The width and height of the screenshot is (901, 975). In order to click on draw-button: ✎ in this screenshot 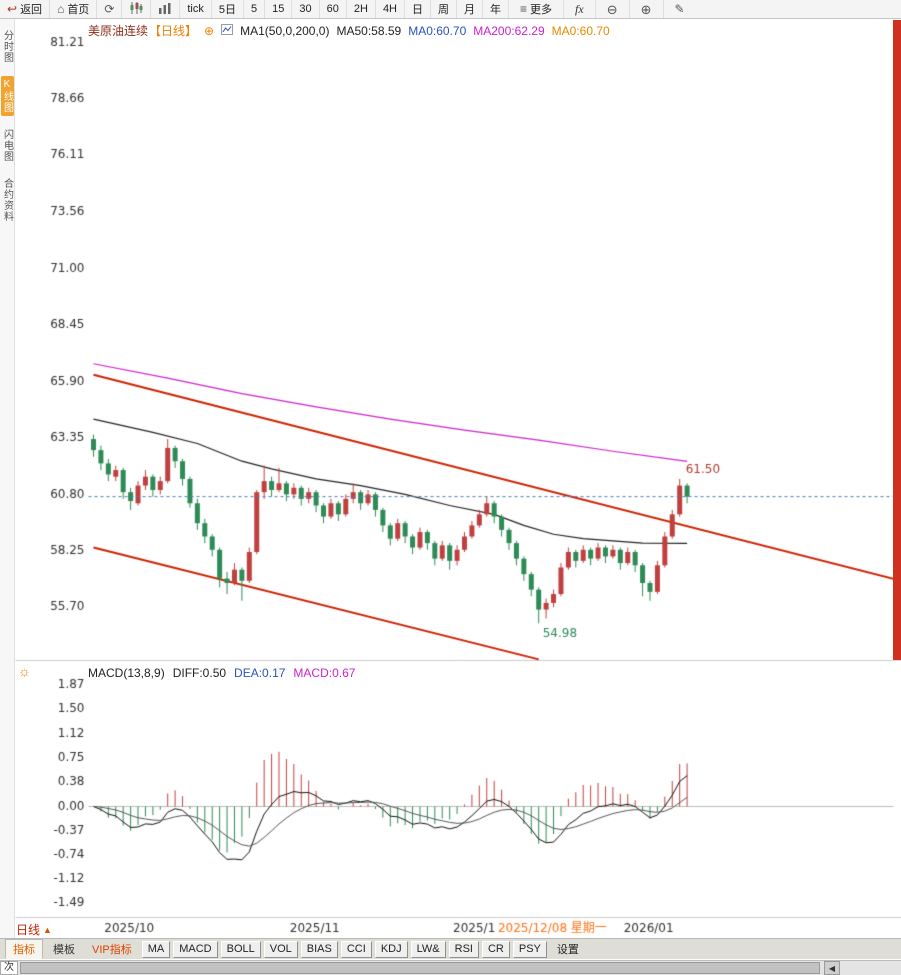, I will do `click(680, 9)`.